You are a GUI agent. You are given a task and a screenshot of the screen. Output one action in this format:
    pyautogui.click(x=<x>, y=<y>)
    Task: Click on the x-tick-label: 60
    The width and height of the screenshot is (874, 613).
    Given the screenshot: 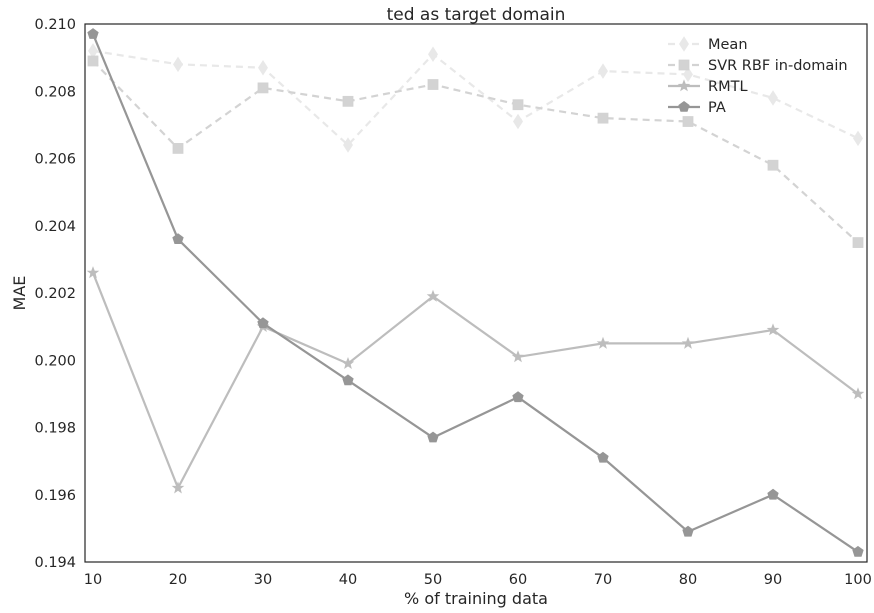 What is the action you would take?
    pyautogui.click(x=518, y=580)
    